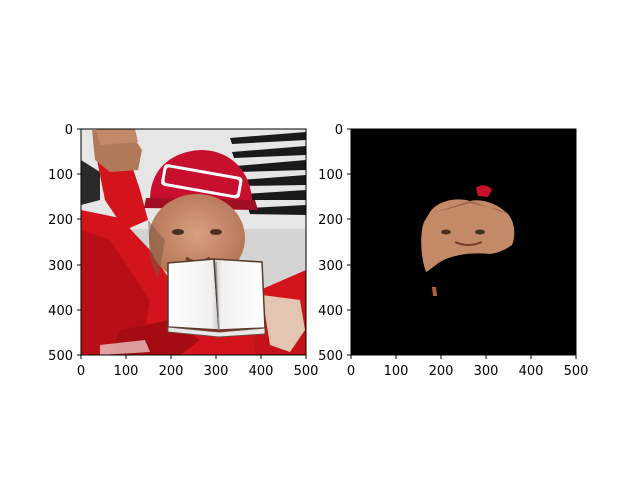  What do you see at coordinates (468, 240) in the screenshot?
I see `face-segment` at bounding box center [468, 240].